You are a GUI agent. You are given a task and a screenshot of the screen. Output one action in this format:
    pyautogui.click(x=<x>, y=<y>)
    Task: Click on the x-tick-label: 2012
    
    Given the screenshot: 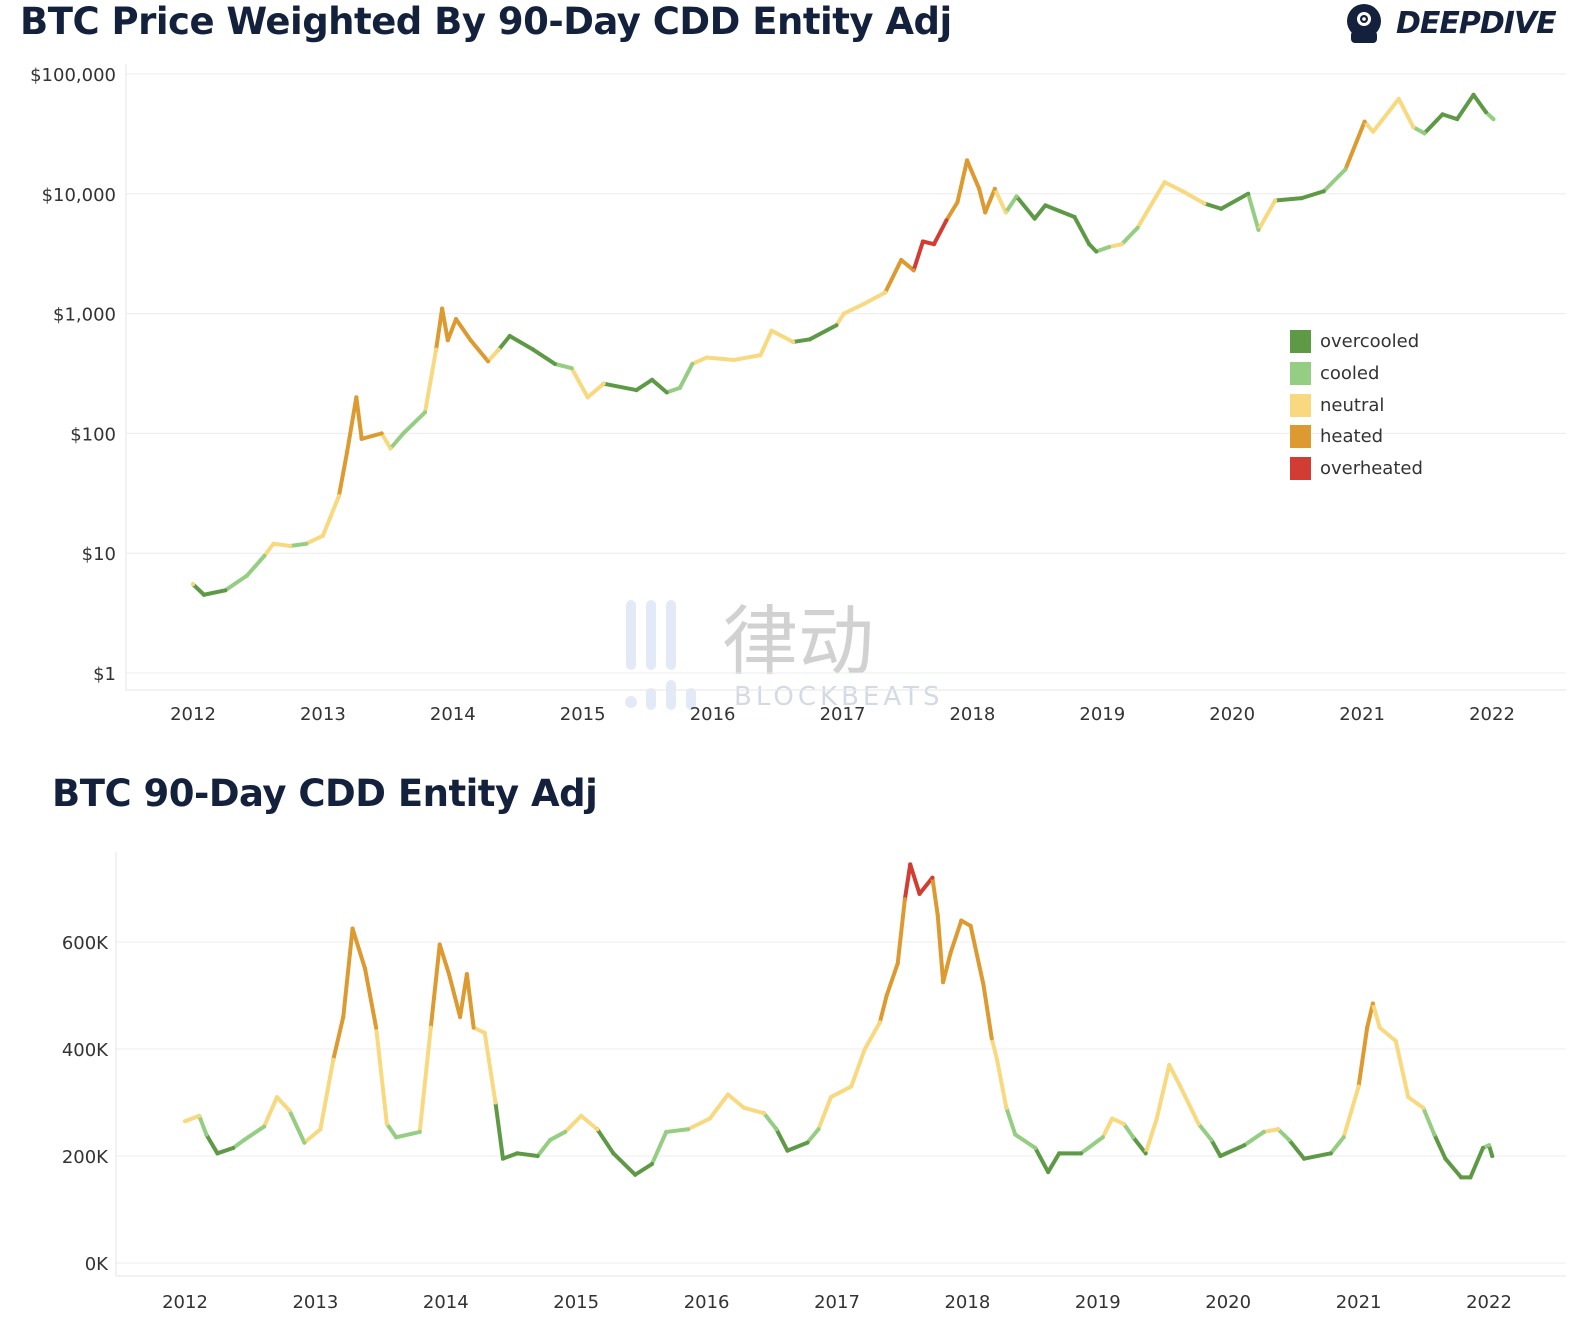 What is the action you would take?
    pyautogui.click(x=193, y=714)
    